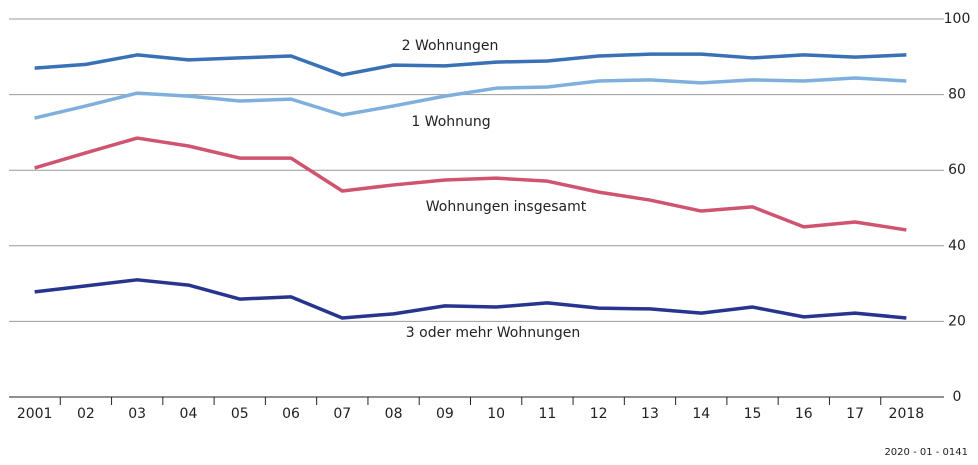  Describe the element at coordinates (548, 414) in the screenshot. I see `x-tick-label: 11` at that location.